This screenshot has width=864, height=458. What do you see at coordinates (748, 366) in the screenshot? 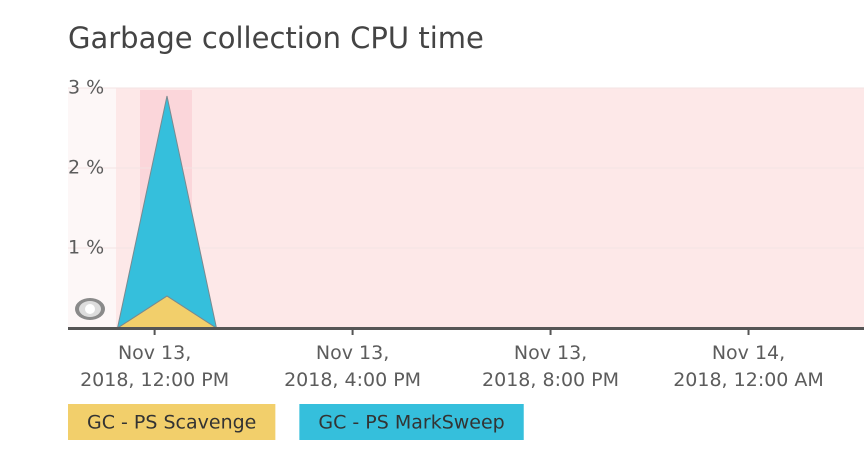
I see `x-tick-label: Nov 14, 2018, 12:00 AM` at bounding box center [748, 366].